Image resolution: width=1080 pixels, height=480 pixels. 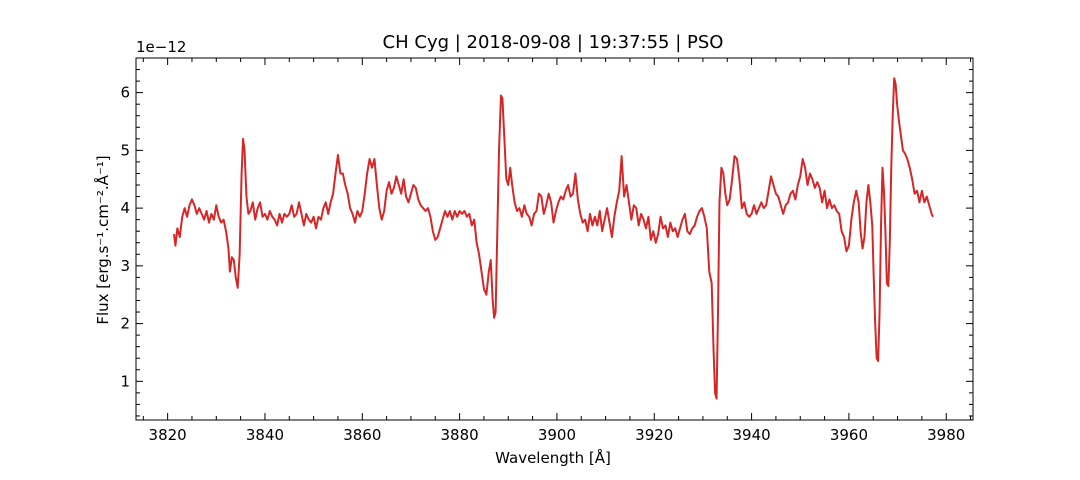 I want to click on y-tick-label: 6, so click(x=125, y=93).